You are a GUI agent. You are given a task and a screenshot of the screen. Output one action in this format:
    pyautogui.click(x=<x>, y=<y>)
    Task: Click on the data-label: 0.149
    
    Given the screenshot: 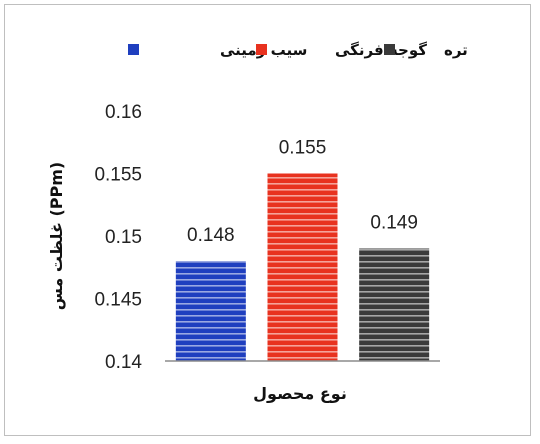 What is the action you would take?
    pyautogui.click(x=394, y=223)
    